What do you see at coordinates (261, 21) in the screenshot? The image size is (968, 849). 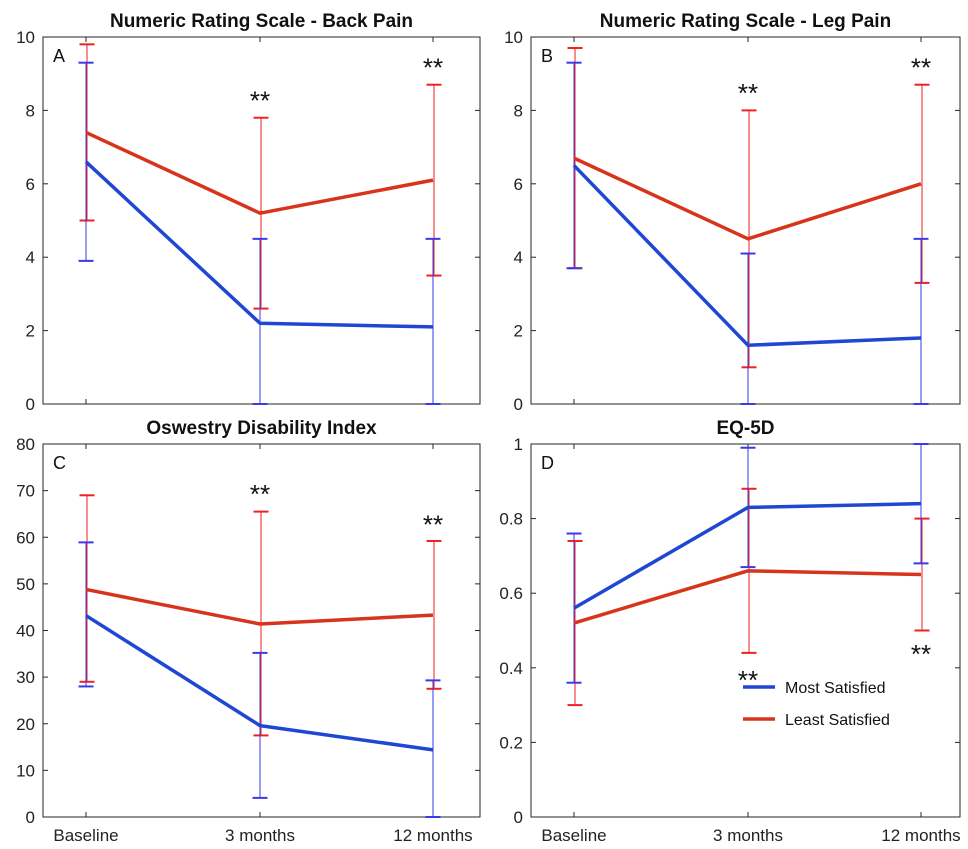 I see `panel-title: Numeric Rating Scale - Back Pain` at bounding box center [261, 21].